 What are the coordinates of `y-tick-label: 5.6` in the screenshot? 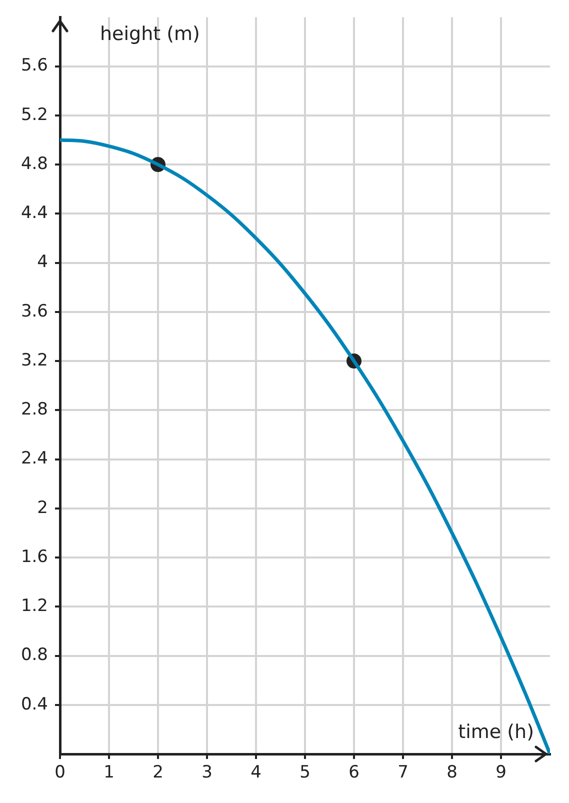 It's located at (34, 66).